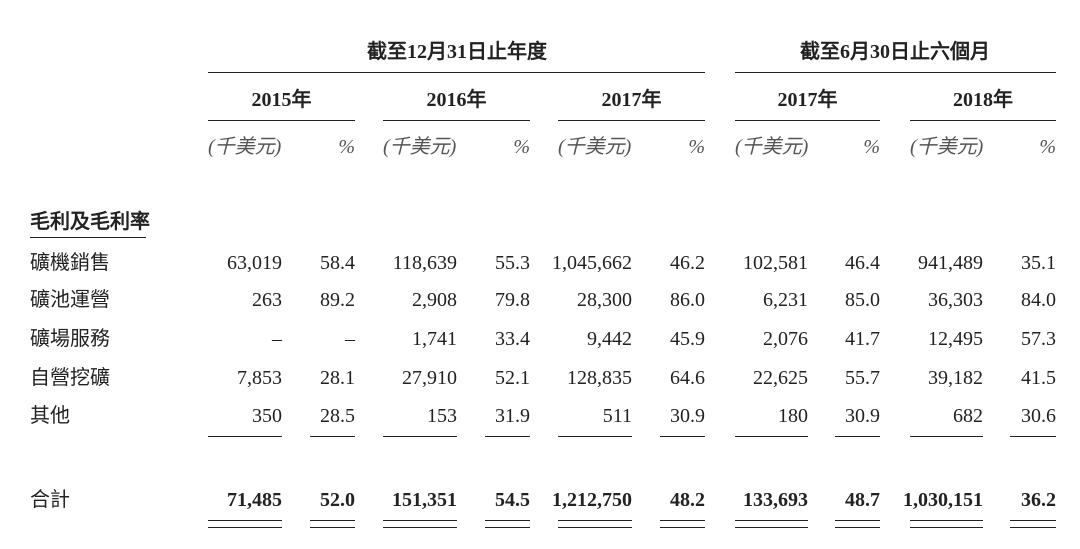  I want to click on cell: 30.6, so click(1038, 416).